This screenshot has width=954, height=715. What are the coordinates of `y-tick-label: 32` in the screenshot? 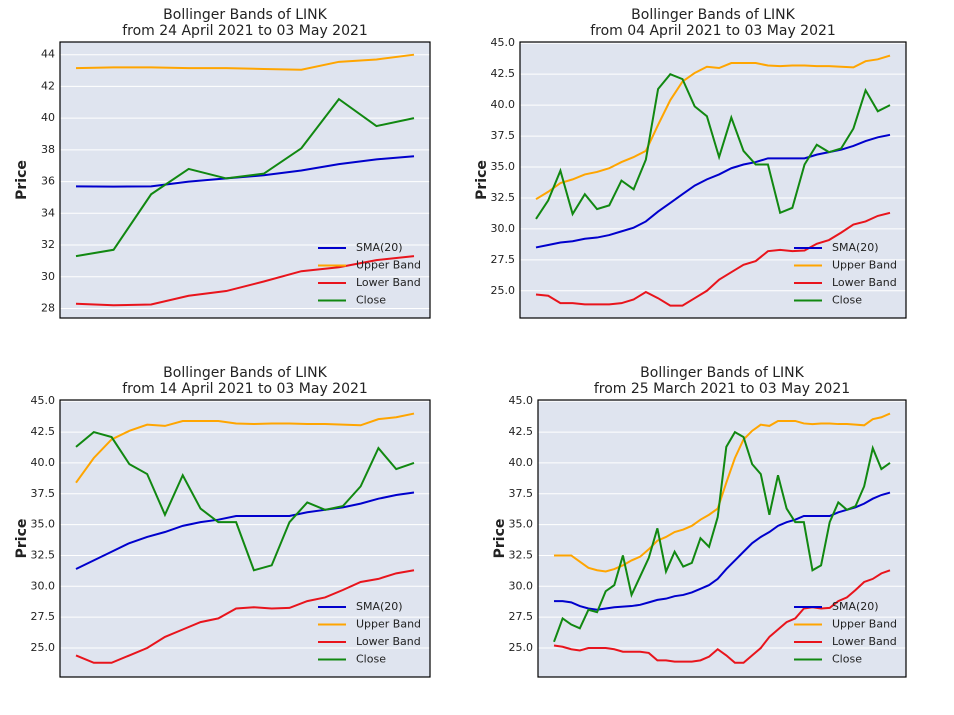 It's located at (48, 244).